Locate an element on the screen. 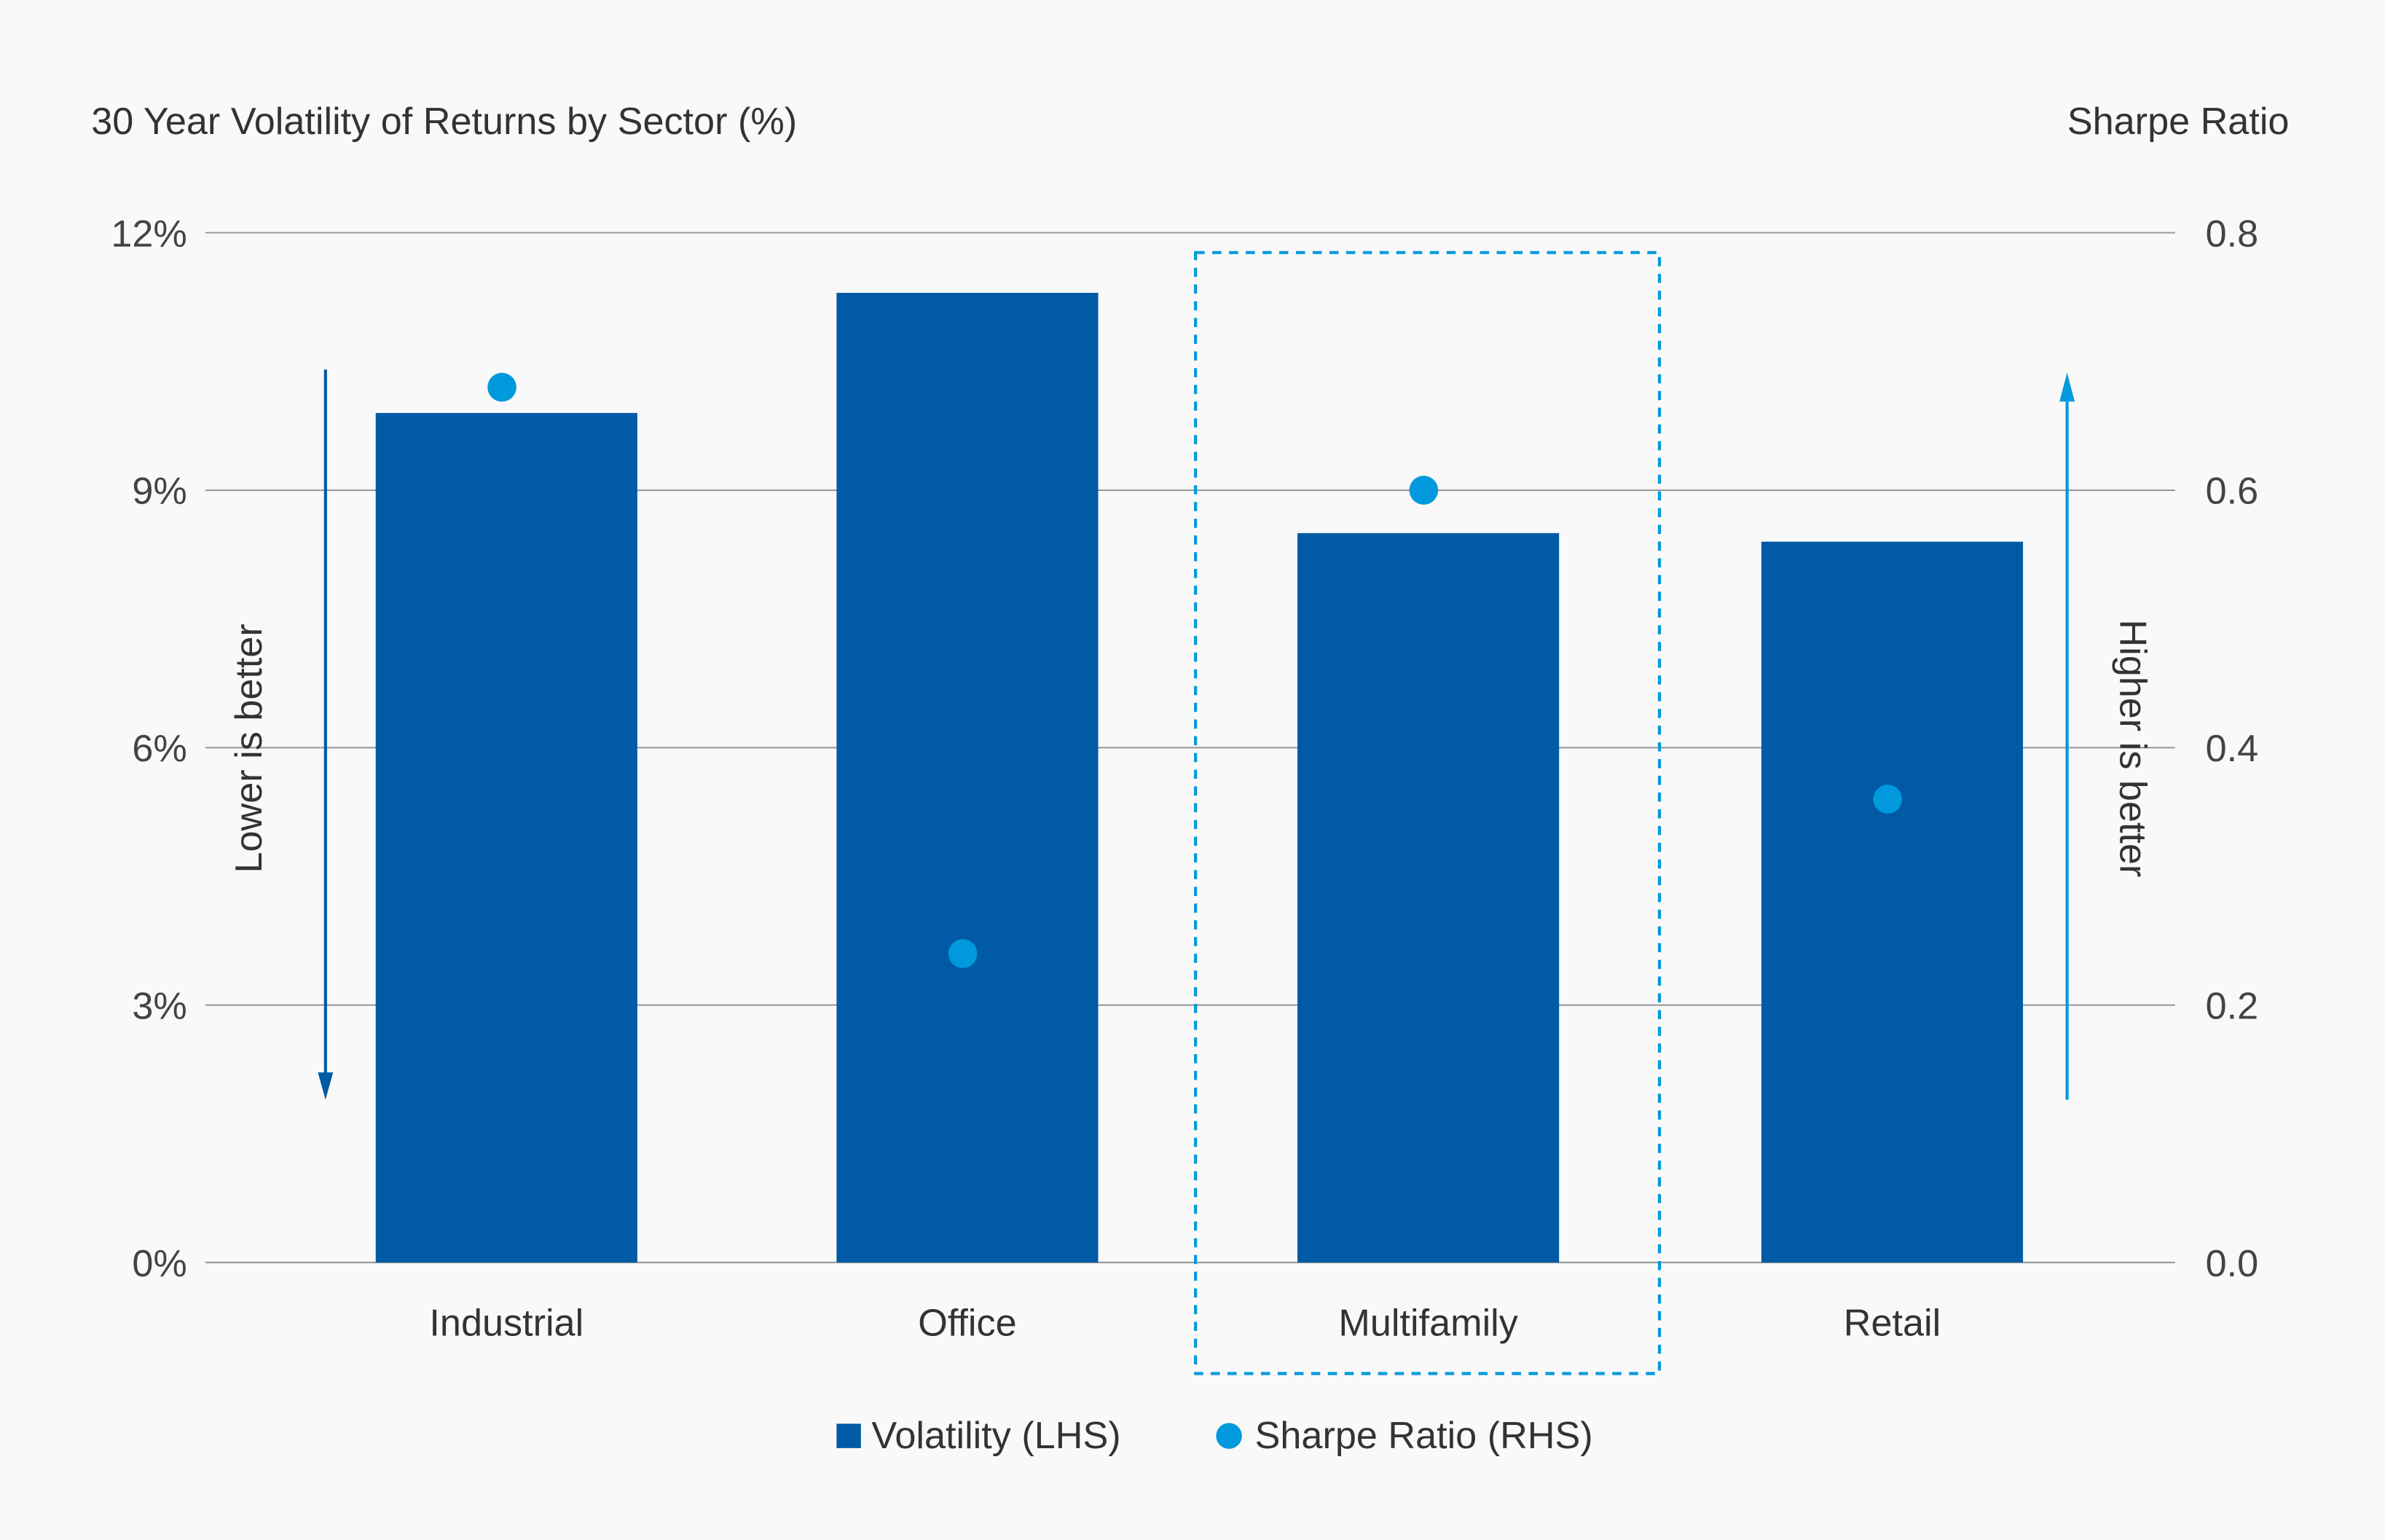 Image resolution: width=2385 pixels, height=1540 pixels. highlight-box is located at coordinates (1428, 813).